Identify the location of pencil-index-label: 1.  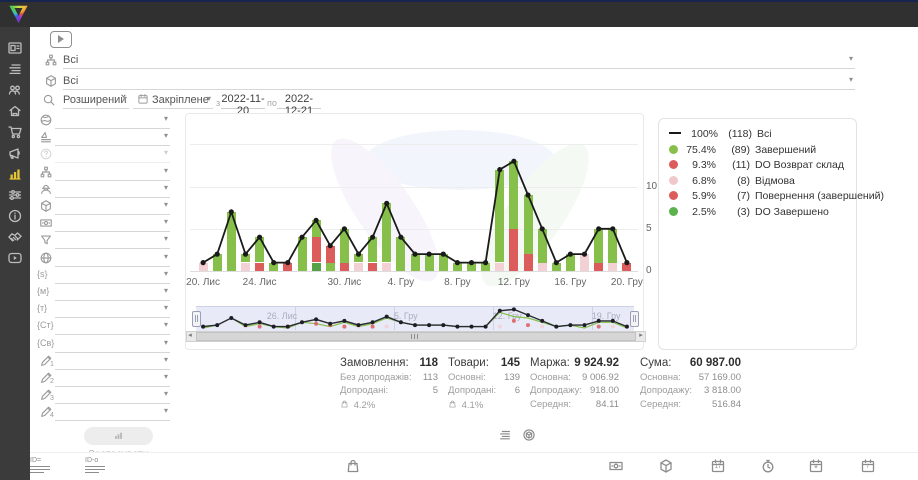
(52, 364).